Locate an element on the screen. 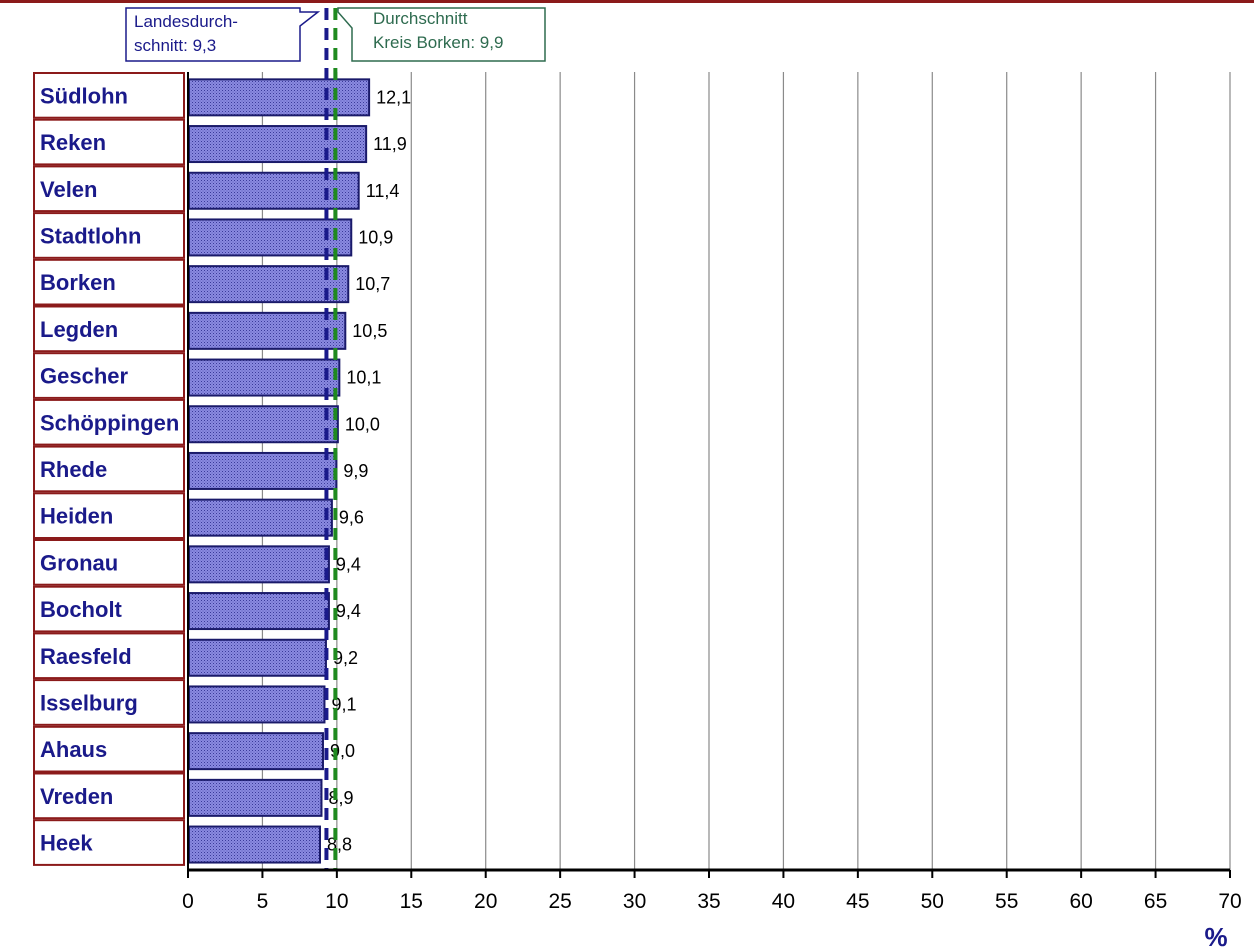 The image size is (1254, 949). bar-bocholt is located at coordinates (259, 611).